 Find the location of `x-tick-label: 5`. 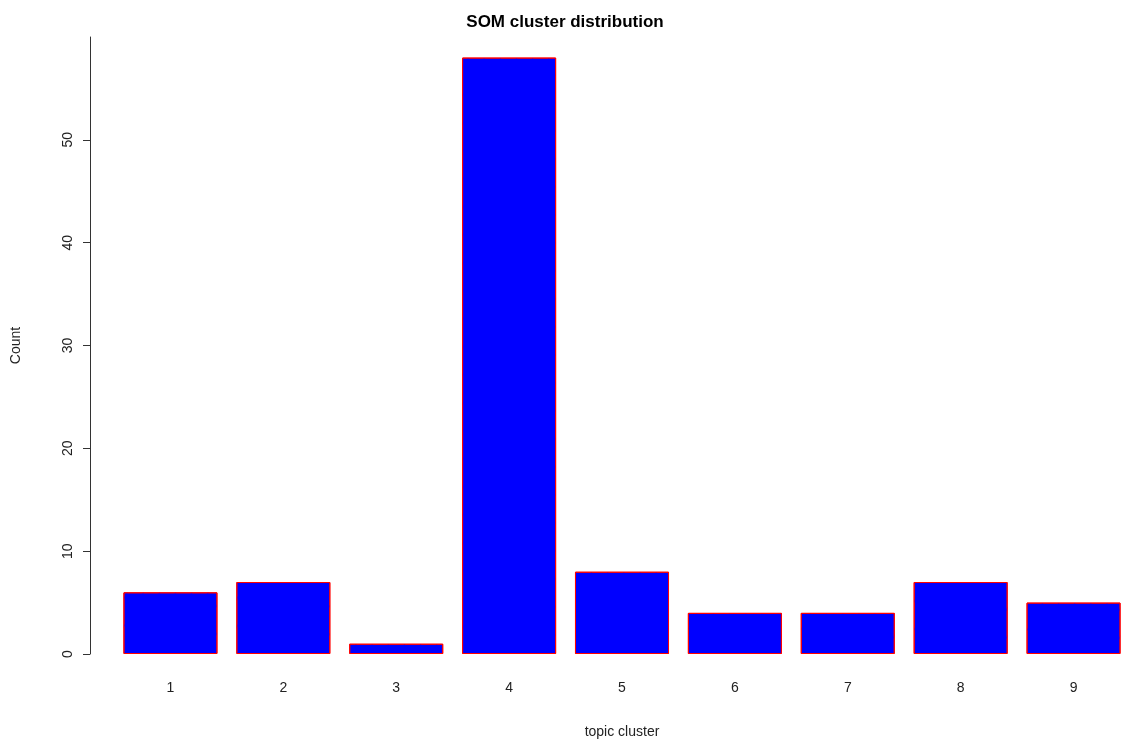

x-tick-label: 5 is located at coordinates (622, 687).